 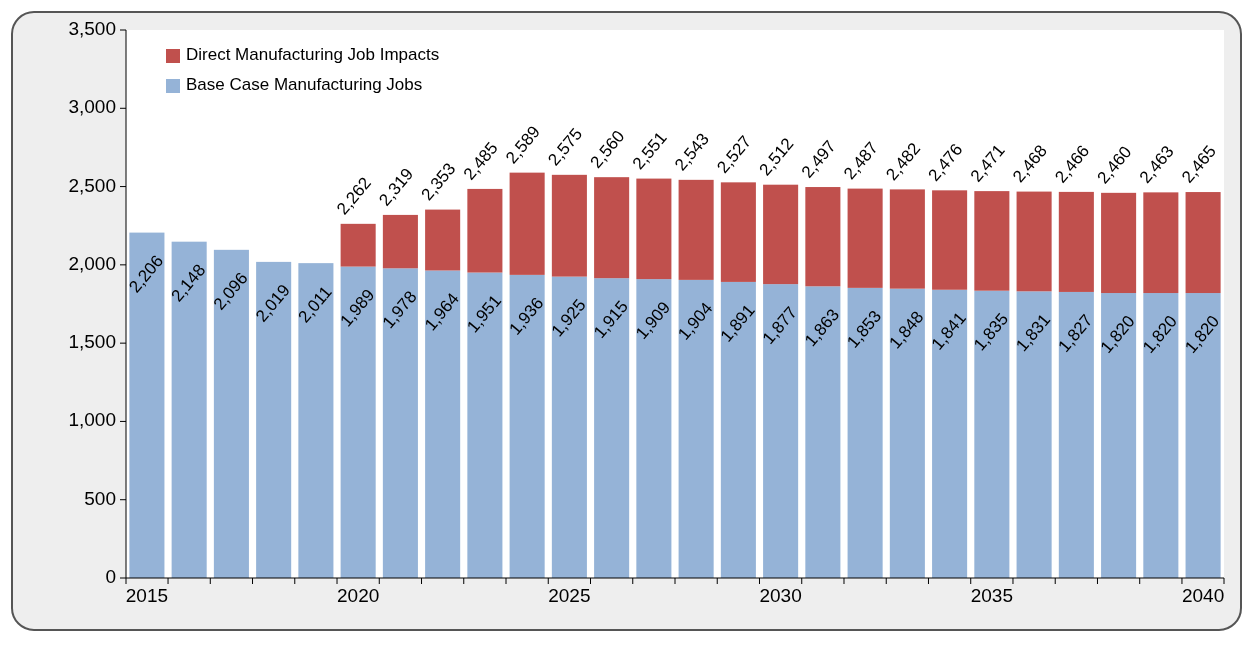 What do you see at coordinates (110, 577) in the screenshot?
I see `y-tick-label: 0` at bounding box center [110, 577].